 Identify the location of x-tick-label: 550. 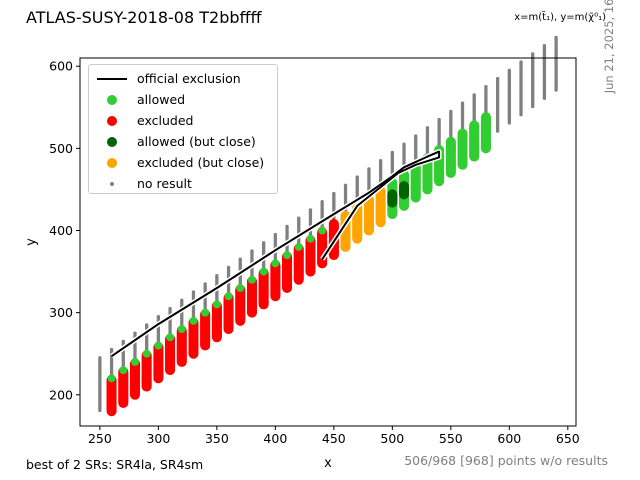
(451, 438).